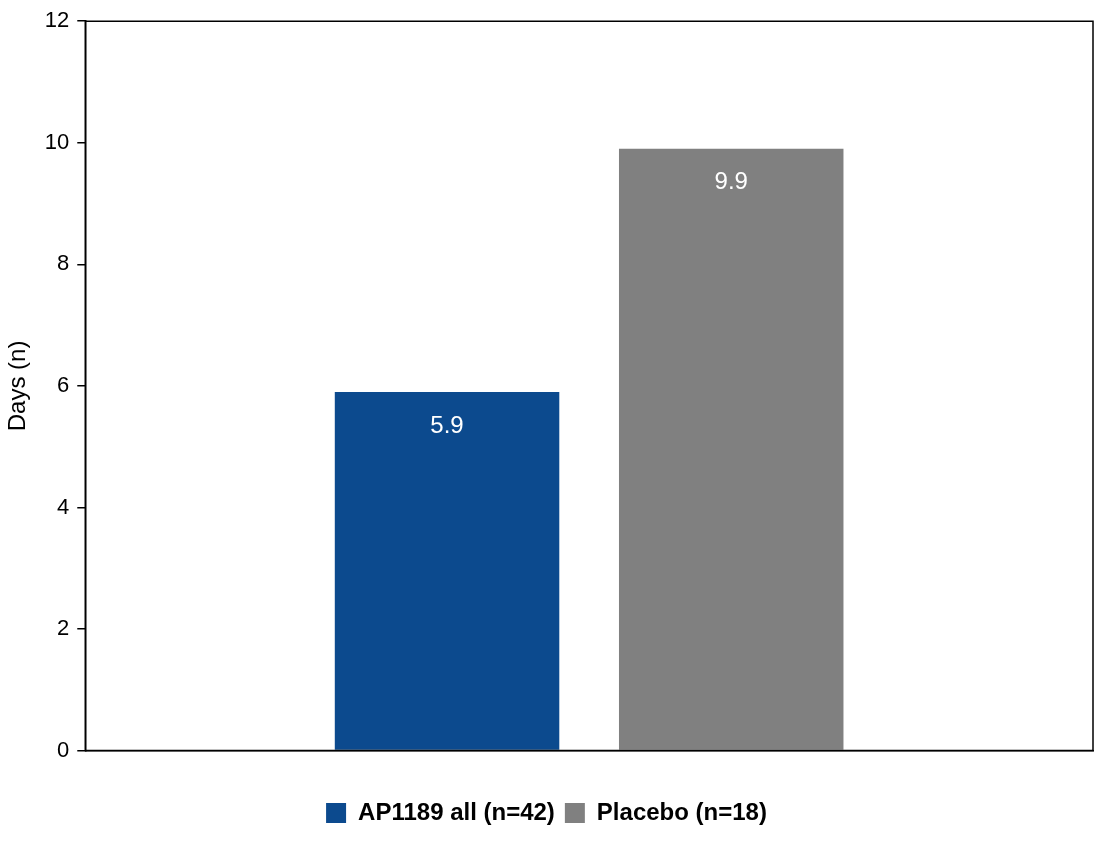 This screenshot has width=1097, height=841. What do you see at coordinates (63, 749) in the screenshot?
I see `y-tick-label: 0` at bounding box center [63, 749].